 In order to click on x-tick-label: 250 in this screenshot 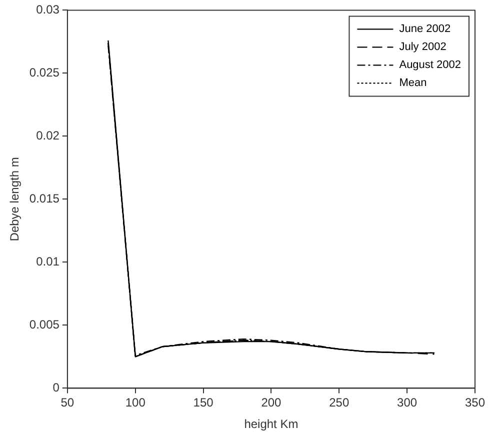, I will do `click(339, 403)`.